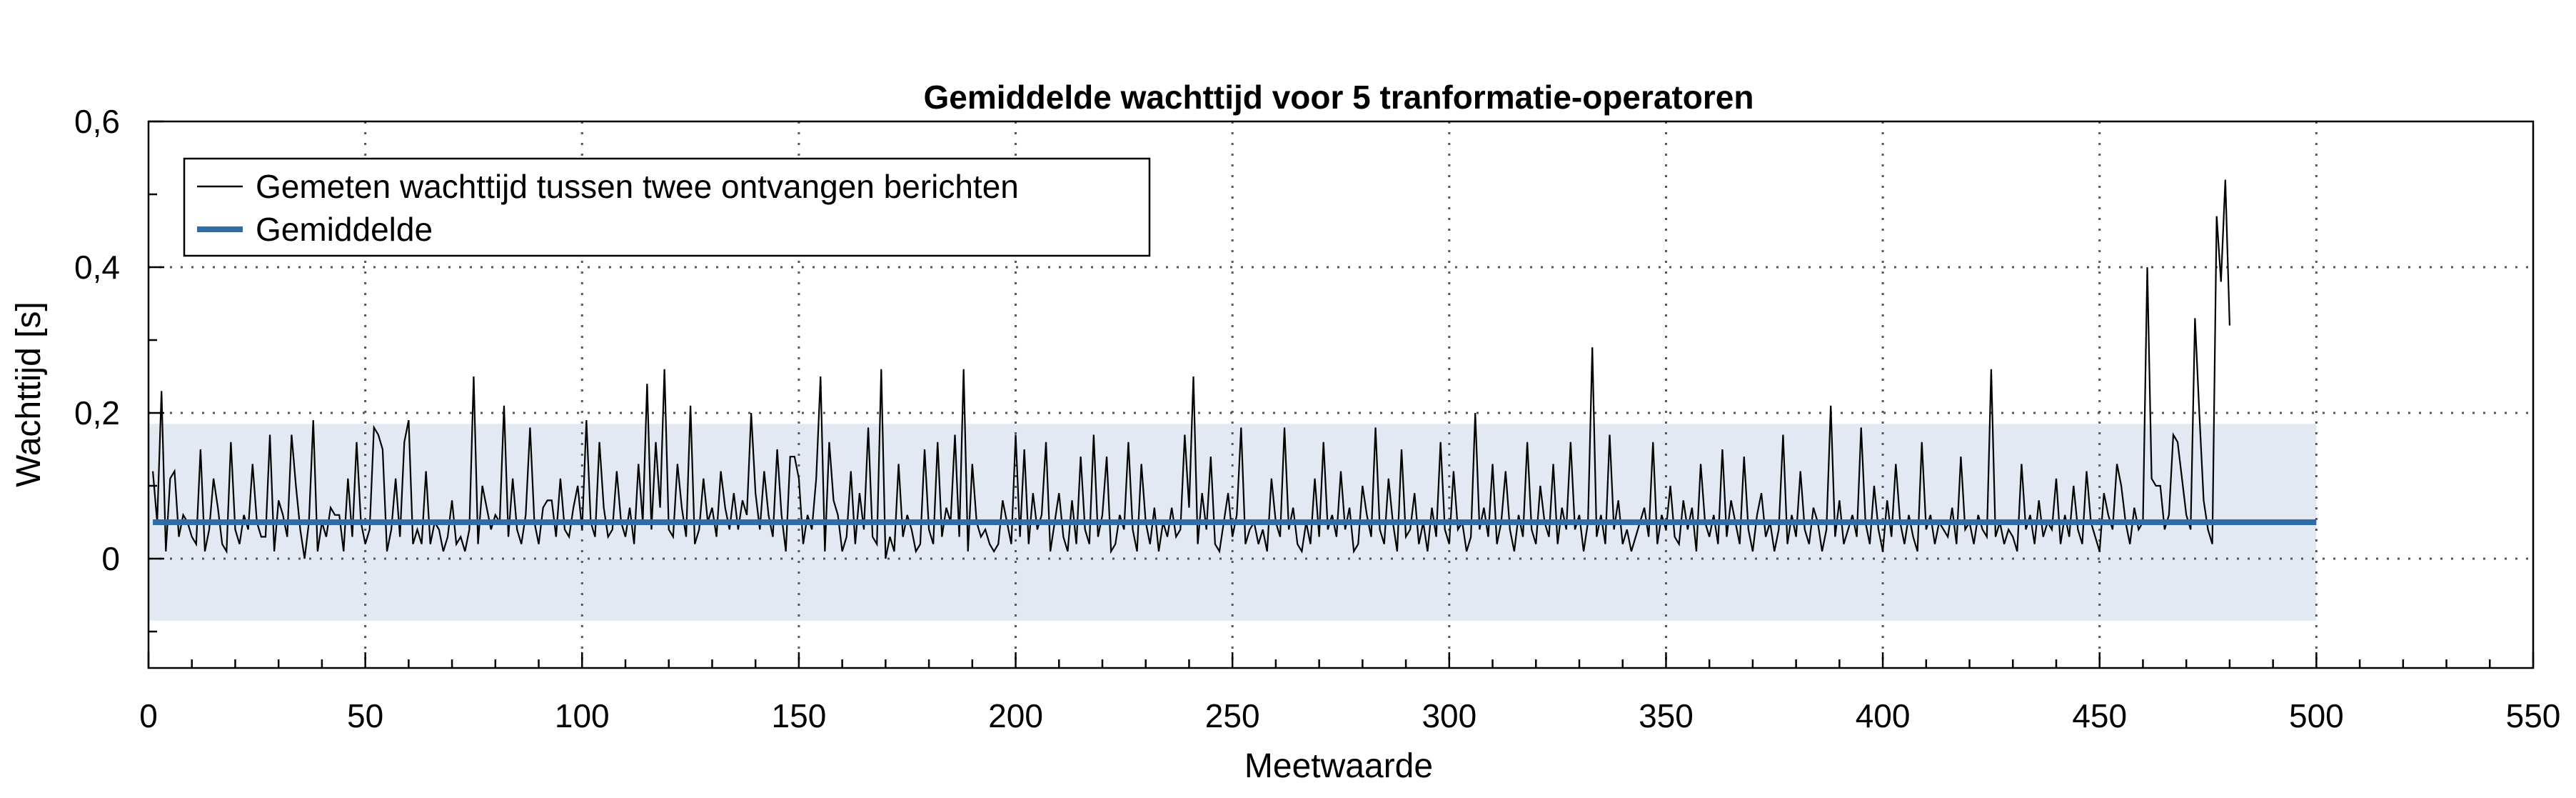  What do you see at coordinates (344, 229) in the screenshot?
I see `legend-label-mean: Gemiddelde` at bounding box center [344, 229].